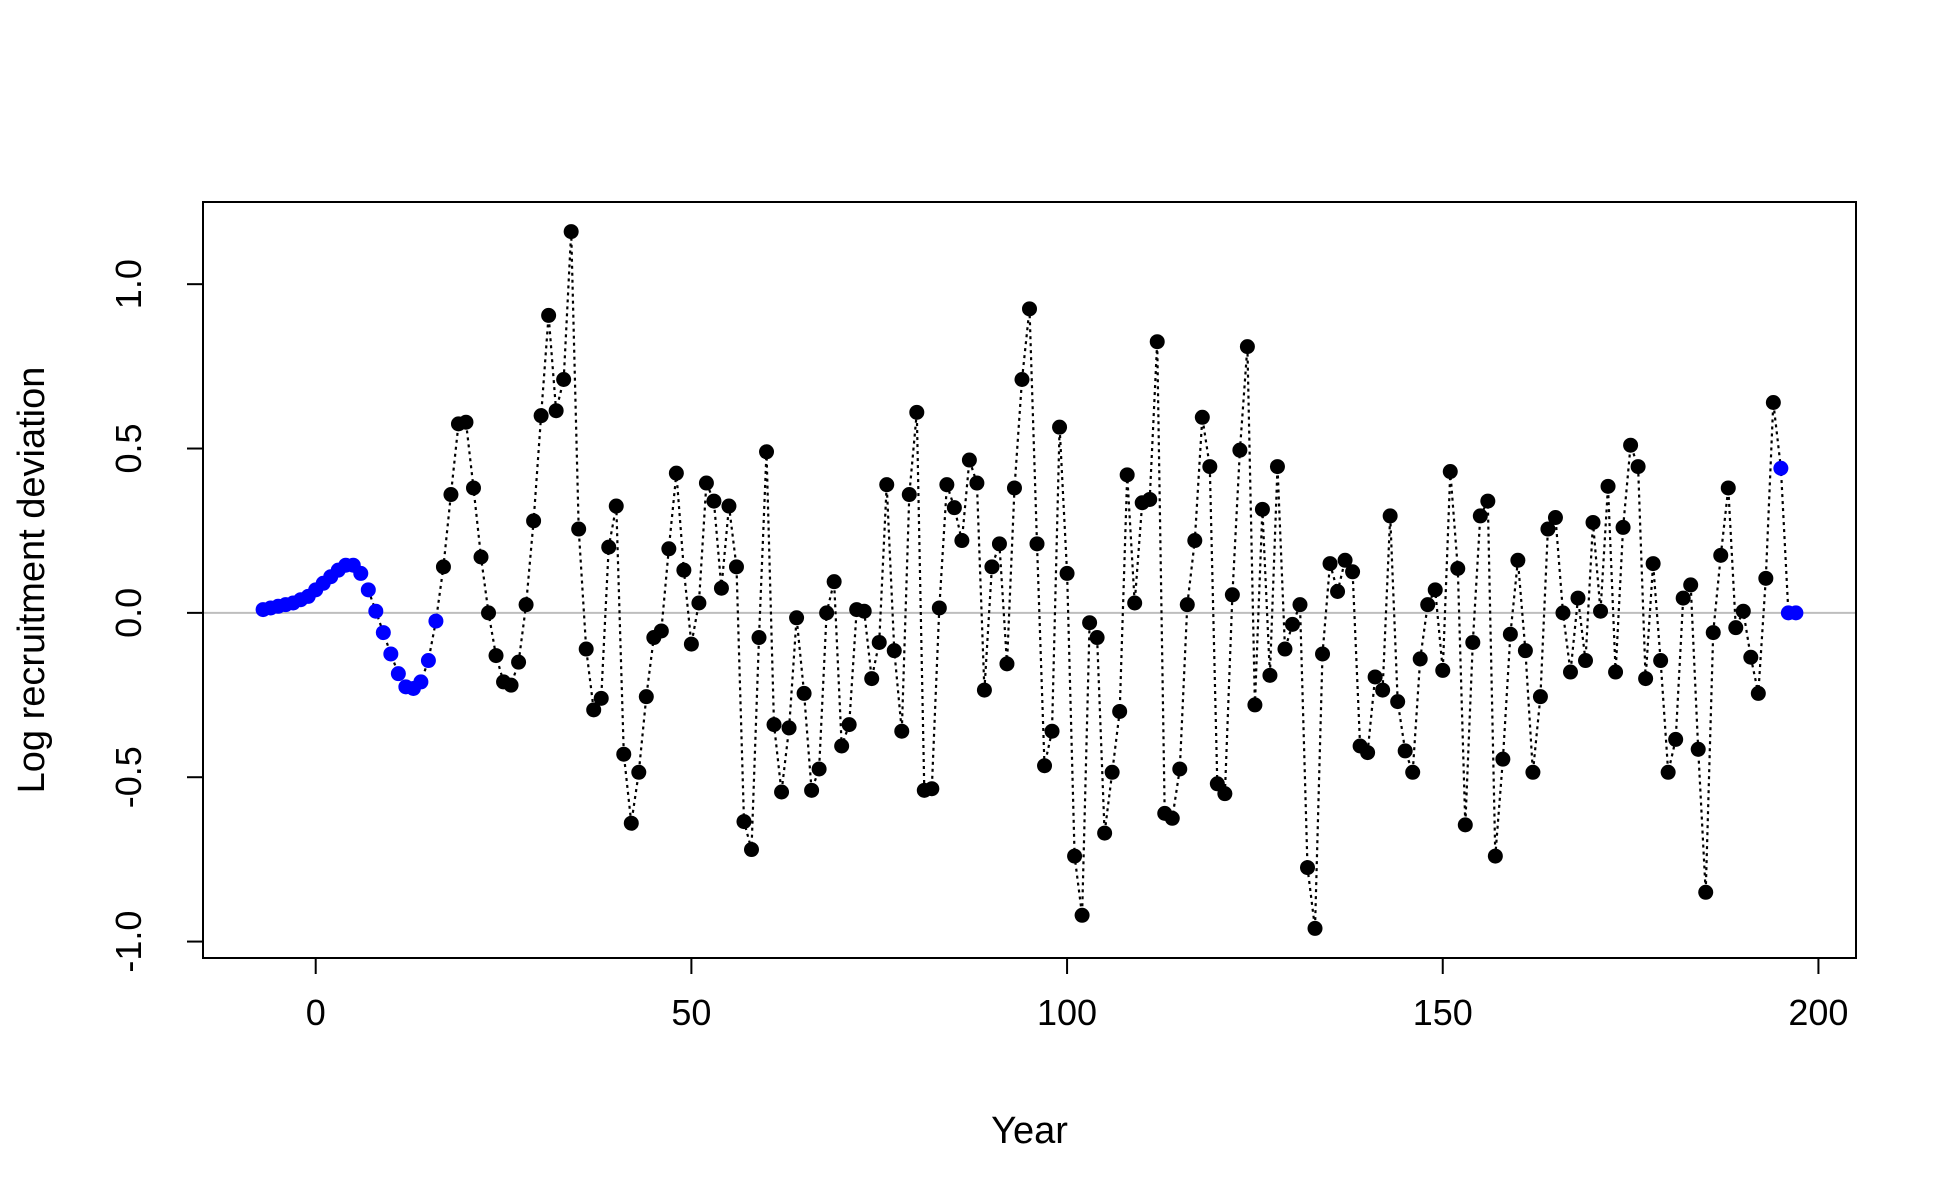  What do you see at coordinates (1443, 1012) in the screenshot?
I see `x-tick-label: 150` at bounding box center [1443, 1012].